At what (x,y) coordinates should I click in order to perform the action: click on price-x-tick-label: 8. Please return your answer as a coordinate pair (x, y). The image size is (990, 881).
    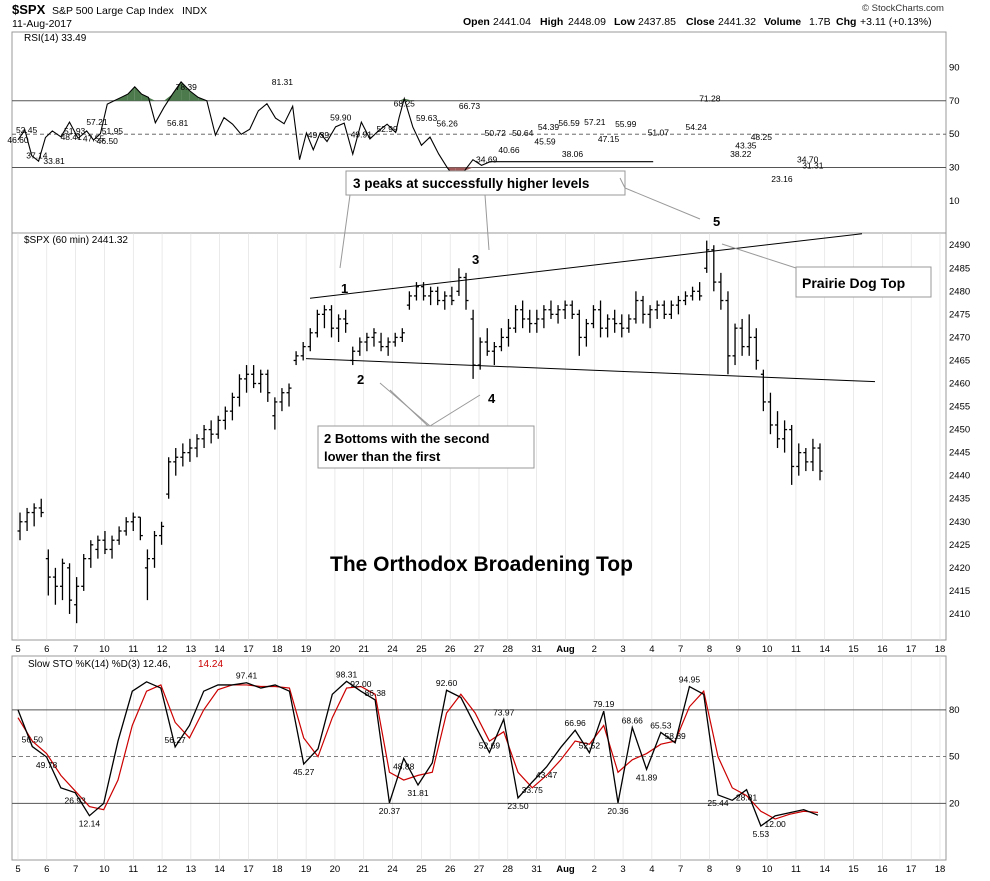
    Looking at the image, I should click on (709, 649).